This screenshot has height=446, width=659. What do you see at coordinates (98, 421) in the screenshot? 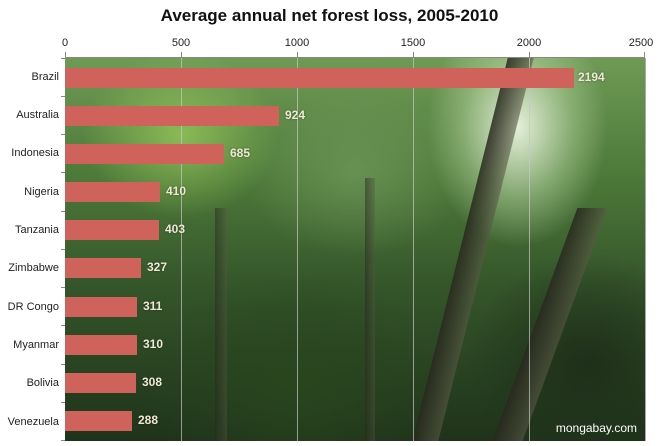
I see `bar-venezuela` at bounding box center [98, 421].